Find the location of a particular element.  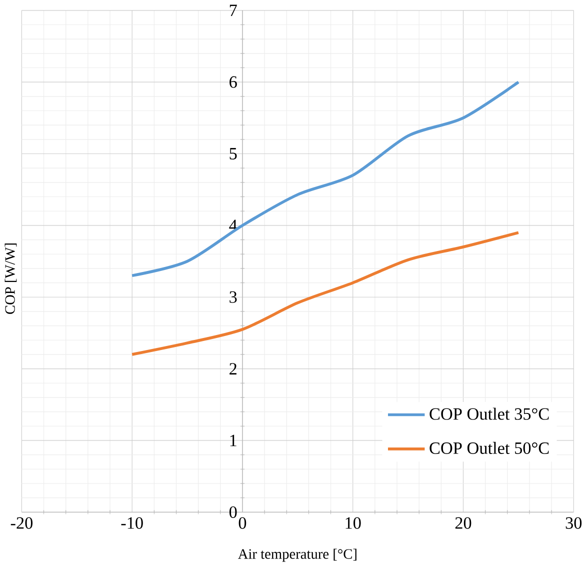

line-series is located at coordinates (325, 293).